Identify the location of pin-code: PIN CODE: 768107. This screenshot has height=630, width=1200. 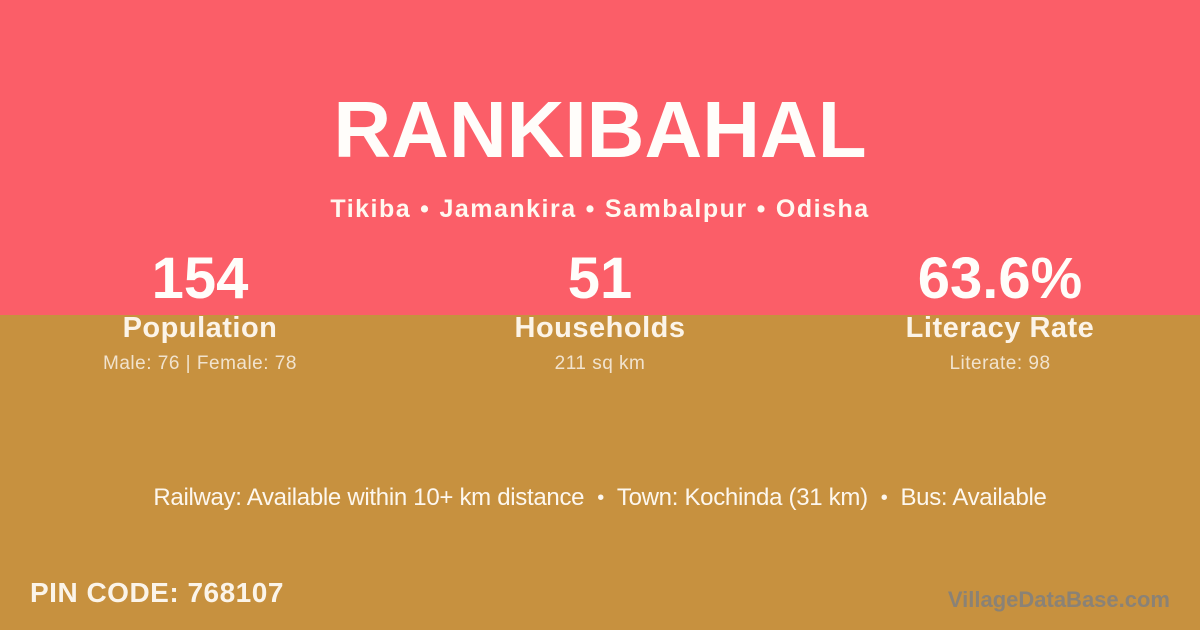
(157, 592).